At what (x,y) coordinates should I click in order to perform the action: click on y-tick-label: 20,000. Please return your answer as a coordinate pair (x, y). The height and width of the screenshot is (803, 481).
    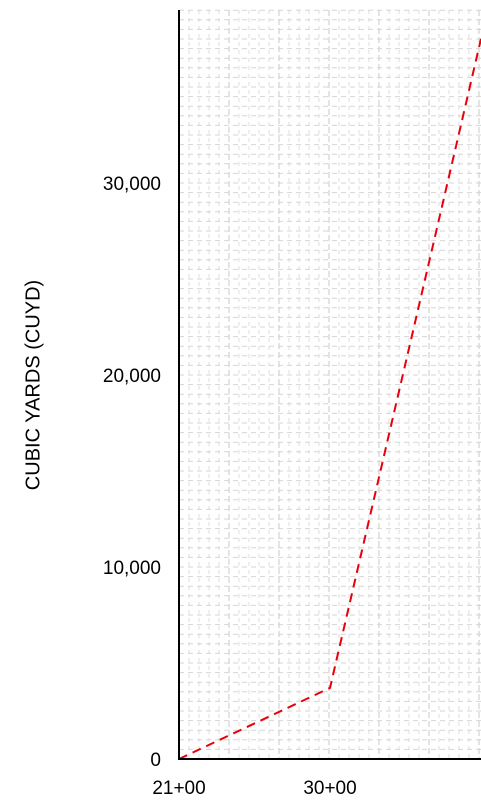
    Looking at the image, I should click on (132, 376).